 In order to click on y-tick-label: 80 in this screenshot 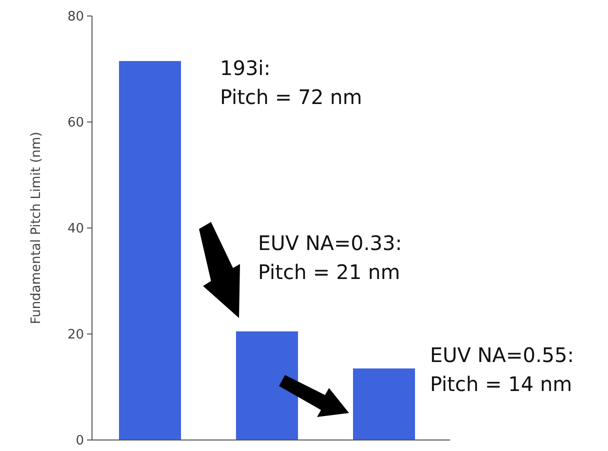, I will do `click(75, 17)`.